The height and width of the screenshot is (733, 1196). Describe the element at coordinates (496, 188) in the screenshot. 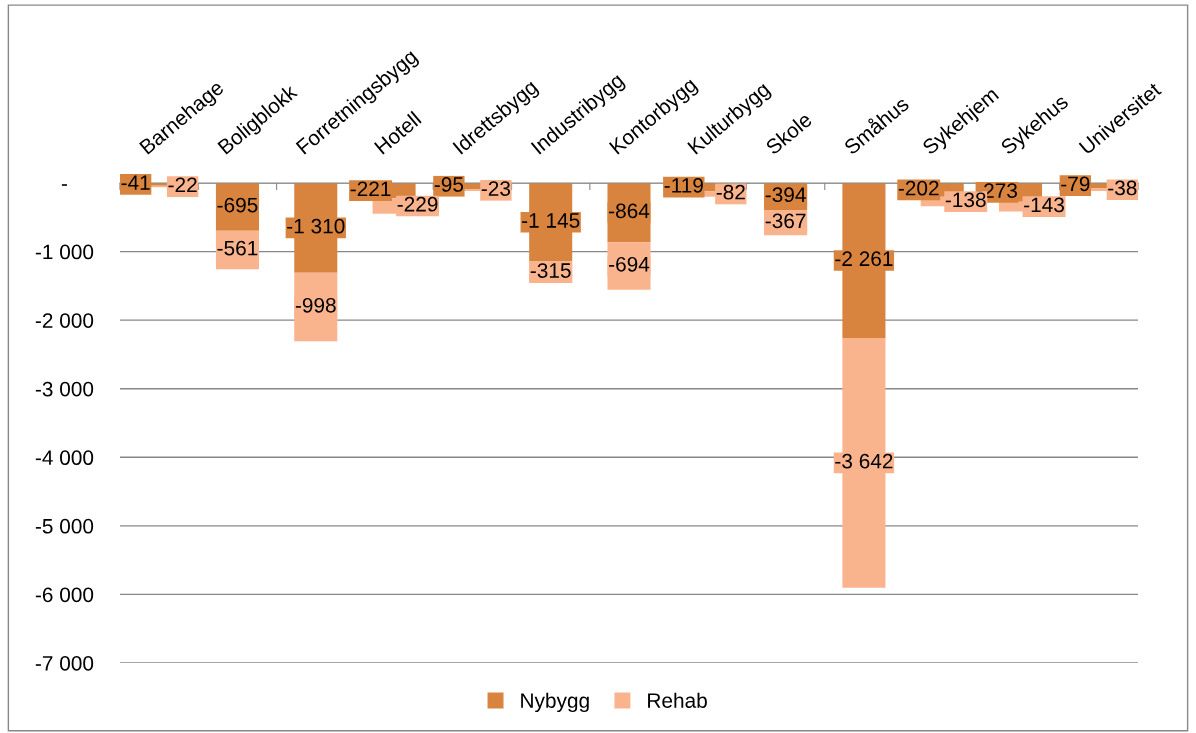

I see `data-label: -23` at that location.